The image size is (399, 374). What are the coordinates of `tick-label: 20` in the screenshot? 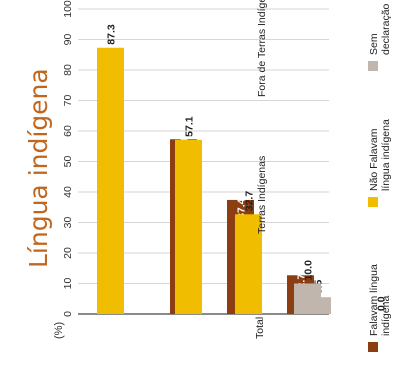 It's located at (68, 253).